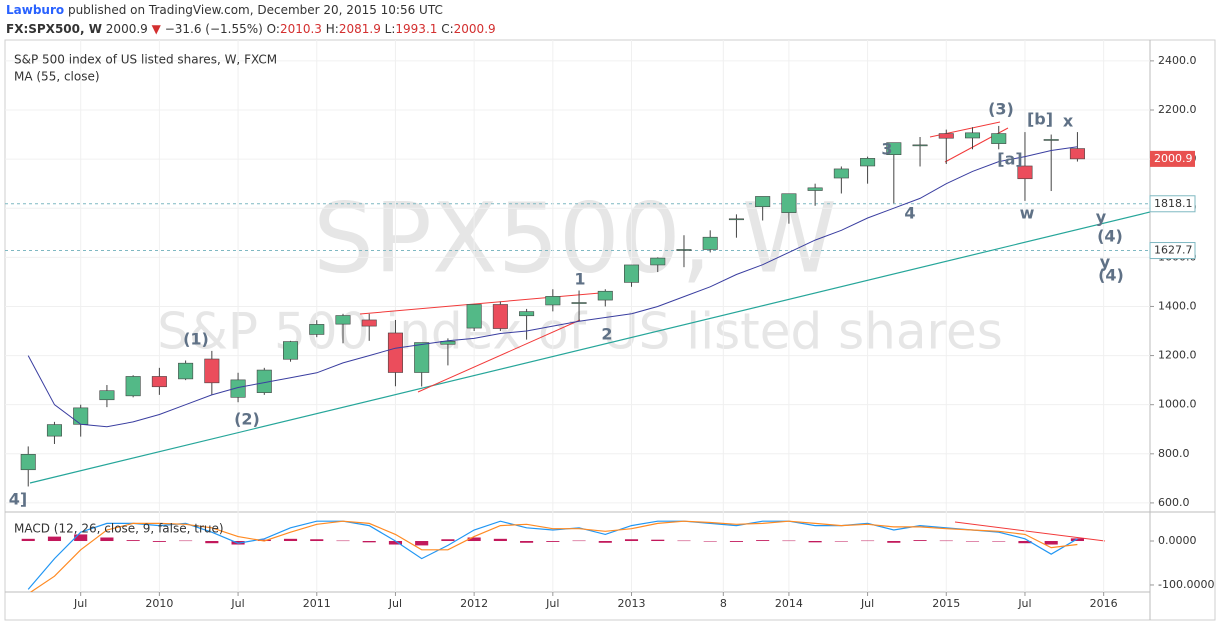 The height and width of the screenshot is (624, 1220). I want to click on x-tick-label: 2013, so click(632, 603).